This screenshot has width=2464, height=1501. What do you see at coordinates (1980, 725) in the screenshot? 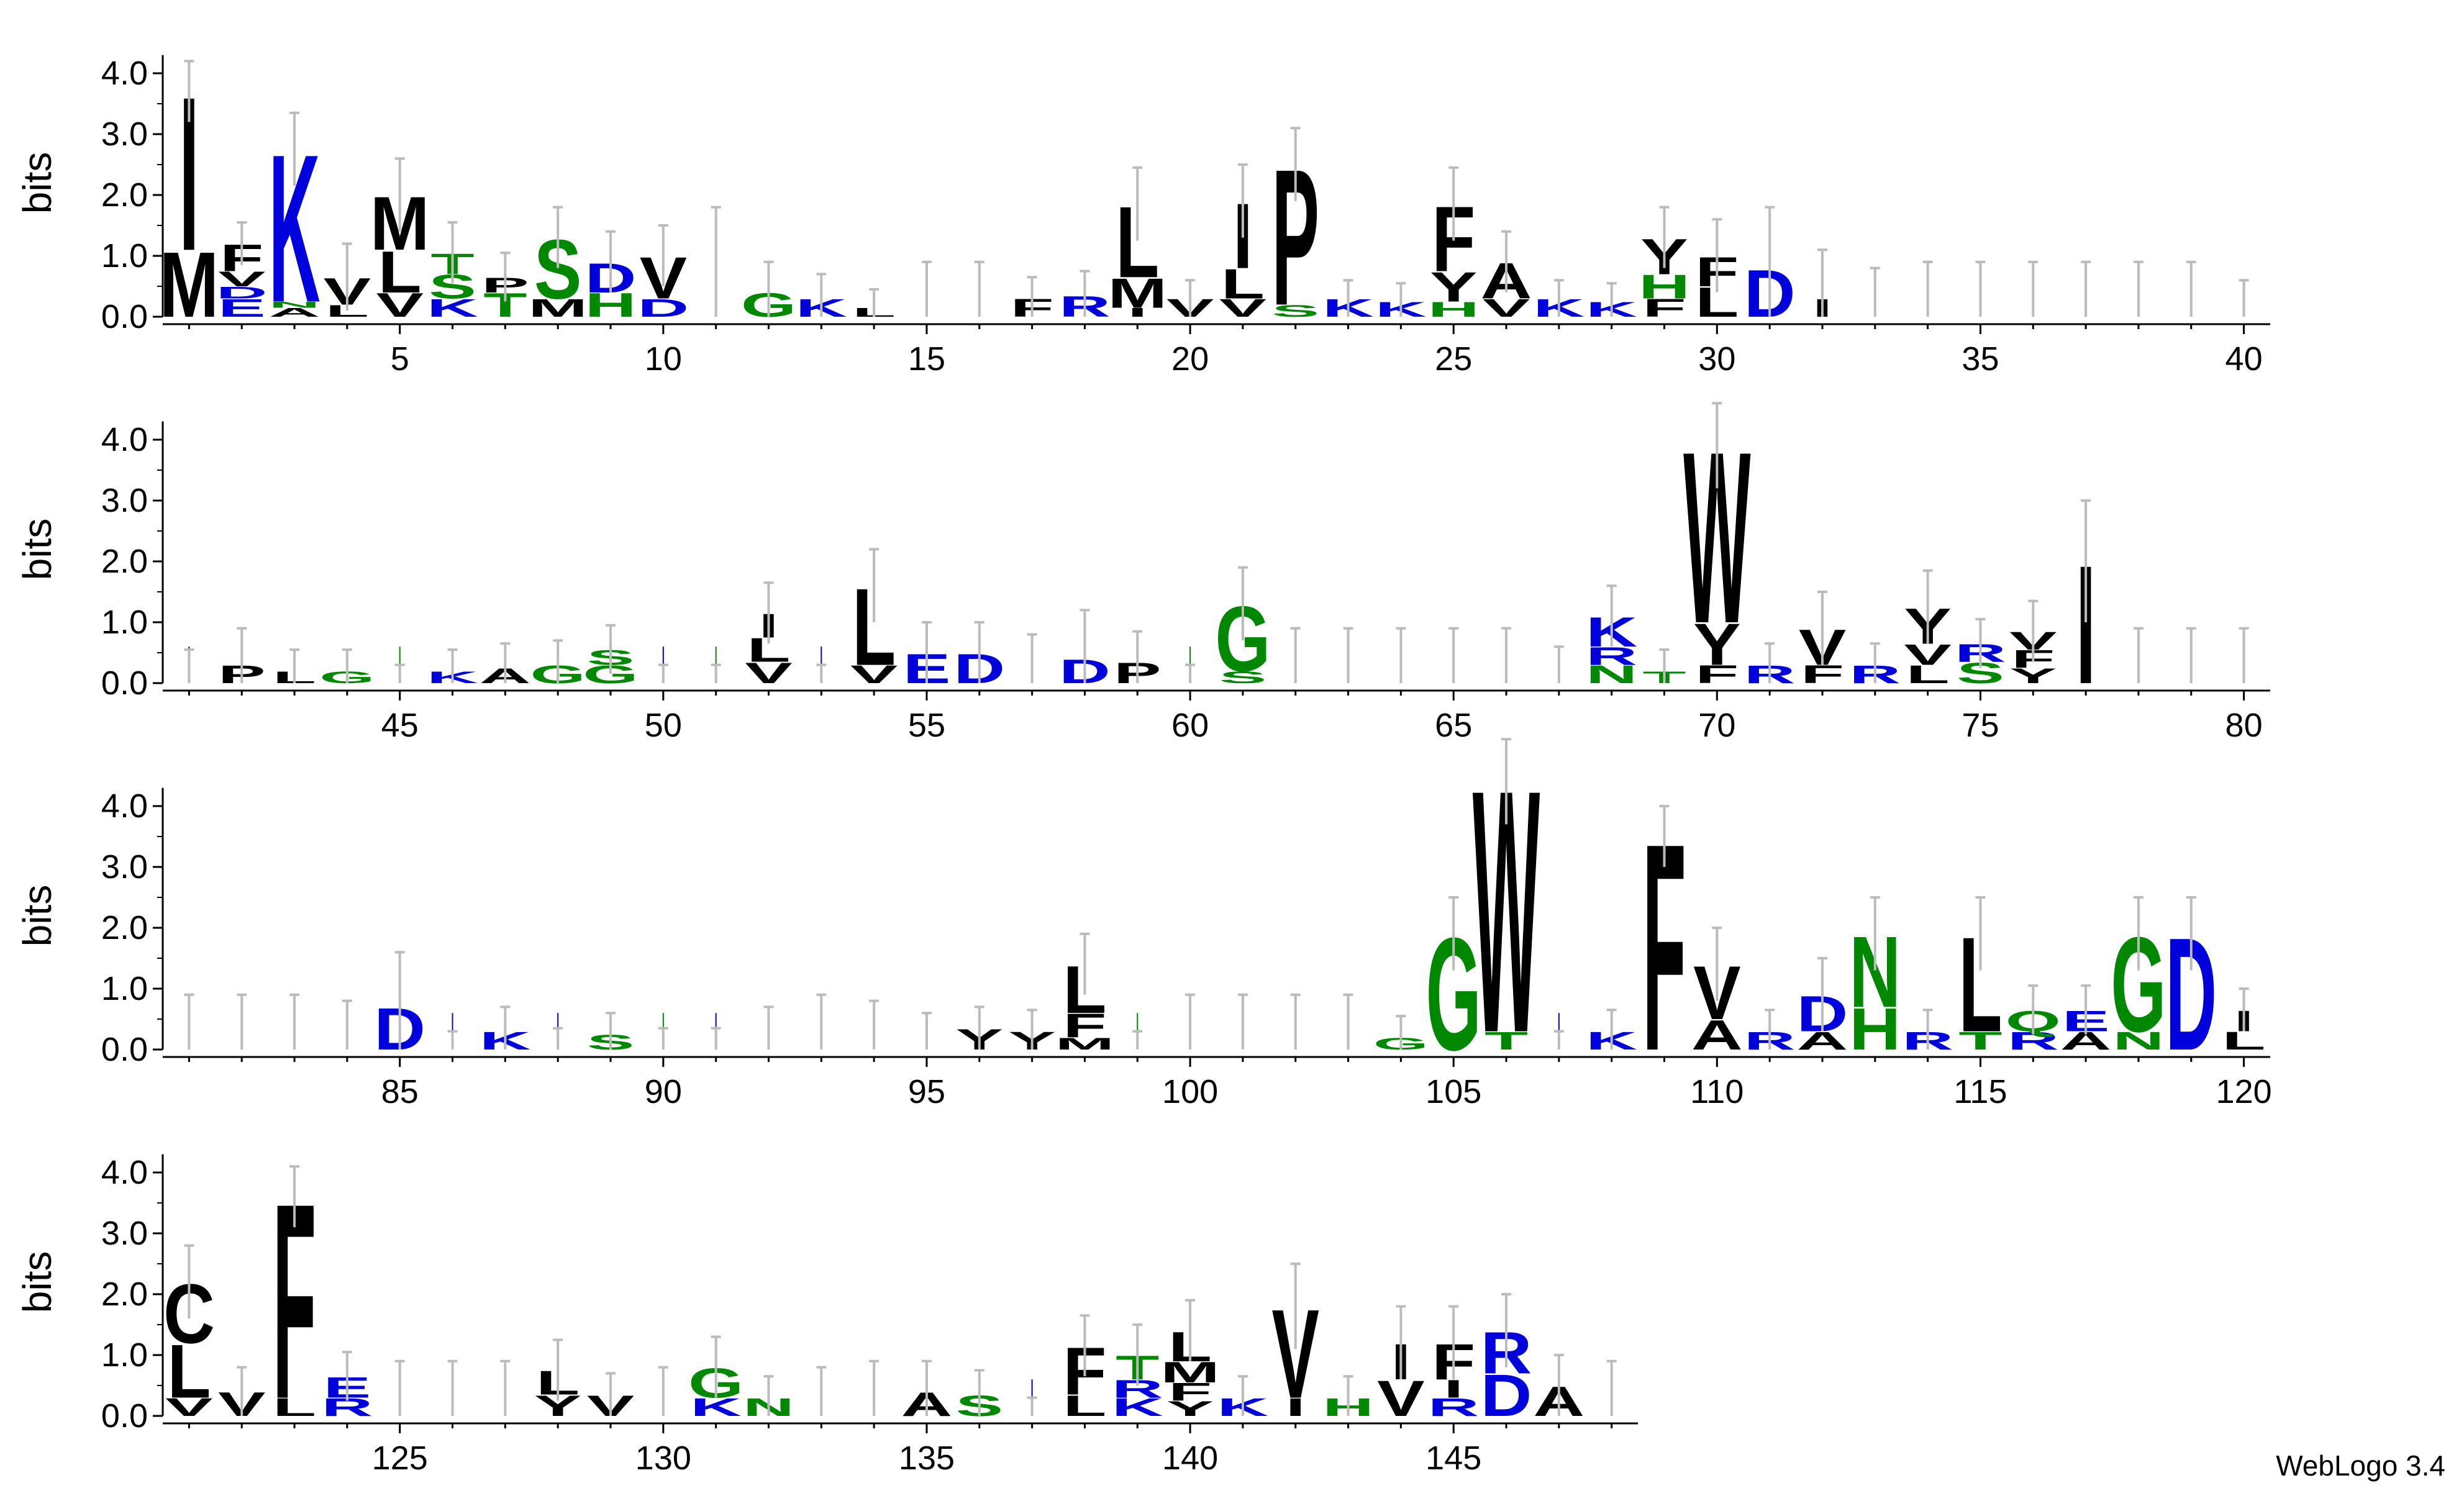
I see `x-tick-label: 75` at bounding box center [1980, 725].